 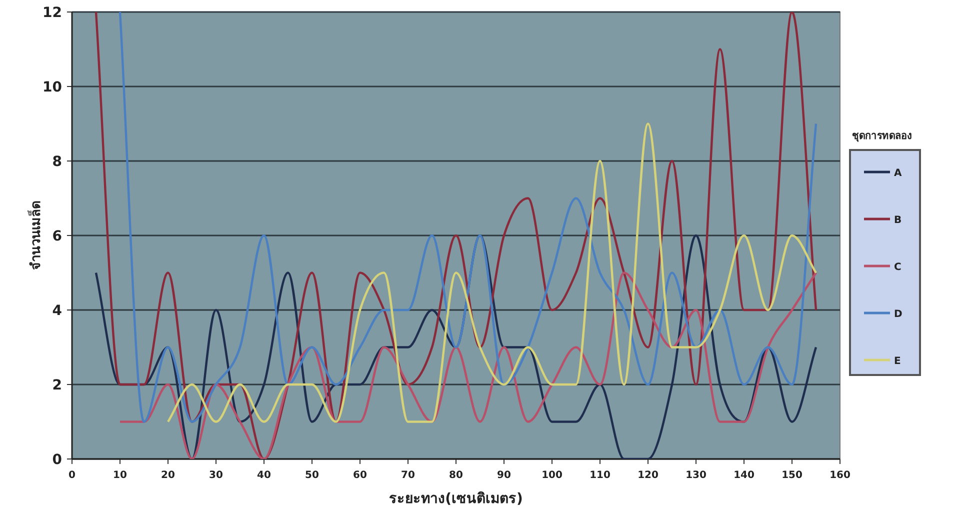 What do you see at coordinates (898, 267) in the screenshot?
I see `legend-label: C` at bounding box center [898, 267].